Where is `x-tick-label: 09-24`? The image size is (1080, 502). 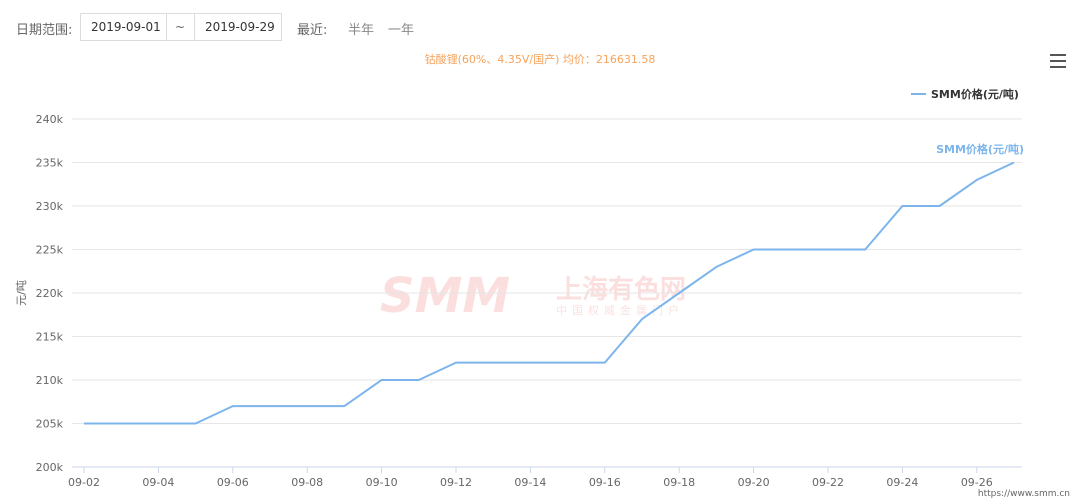
x-tick-label: 09-24 is located at coordinates (902, 482).